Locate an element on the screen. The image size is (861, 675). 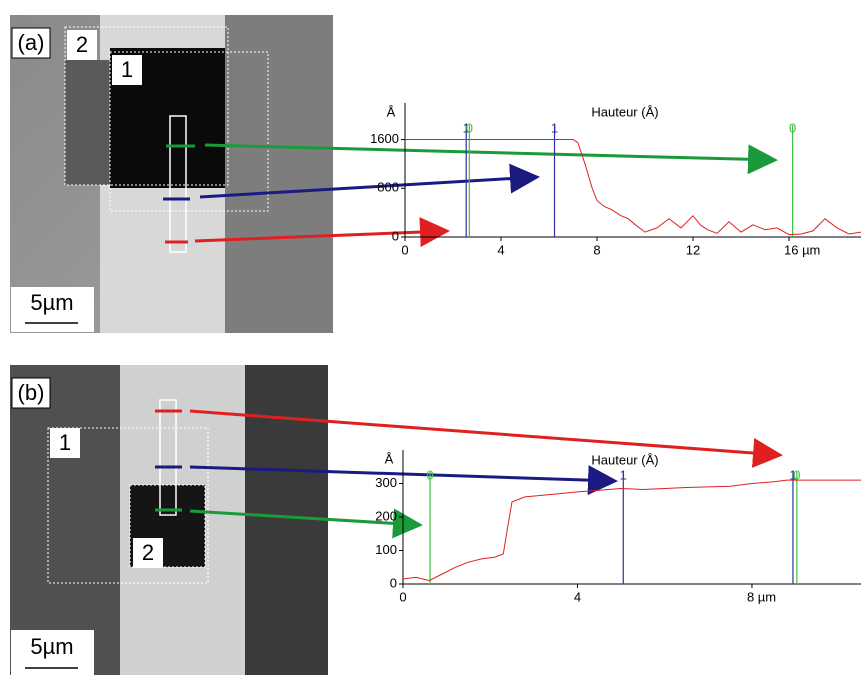
x-tick-label: 16 µm is located at coordinates (802, 249).